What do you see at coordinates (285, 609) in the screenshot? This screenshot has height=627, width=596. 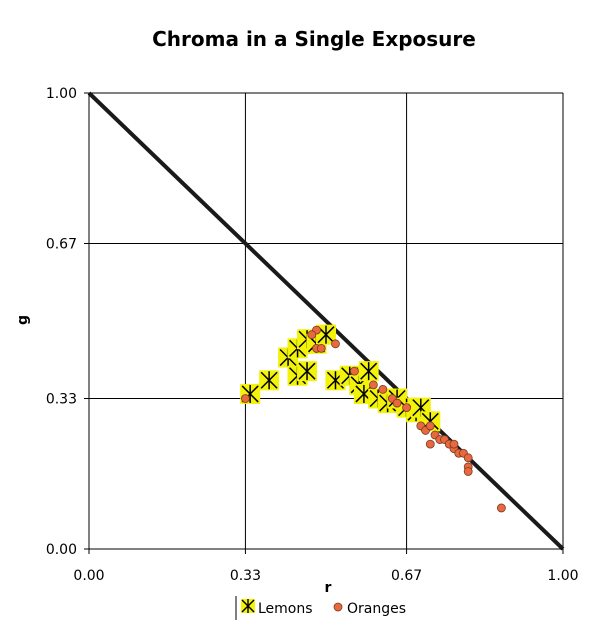 I see `legend-lemons-label: Lemons` at bounding box center [285, 609].